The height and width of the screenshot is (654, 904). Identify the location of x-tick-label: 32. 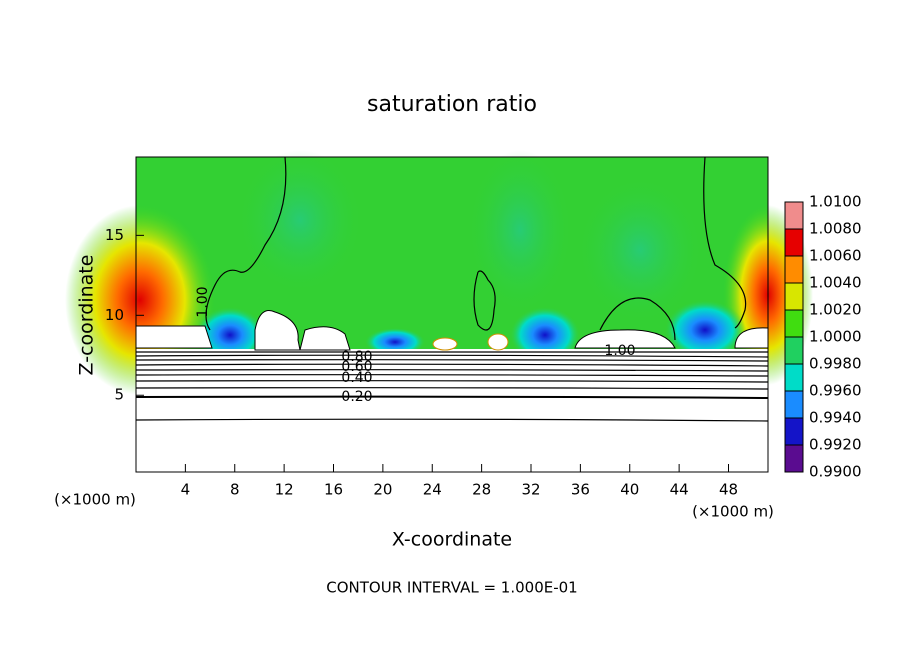
(530, 490).